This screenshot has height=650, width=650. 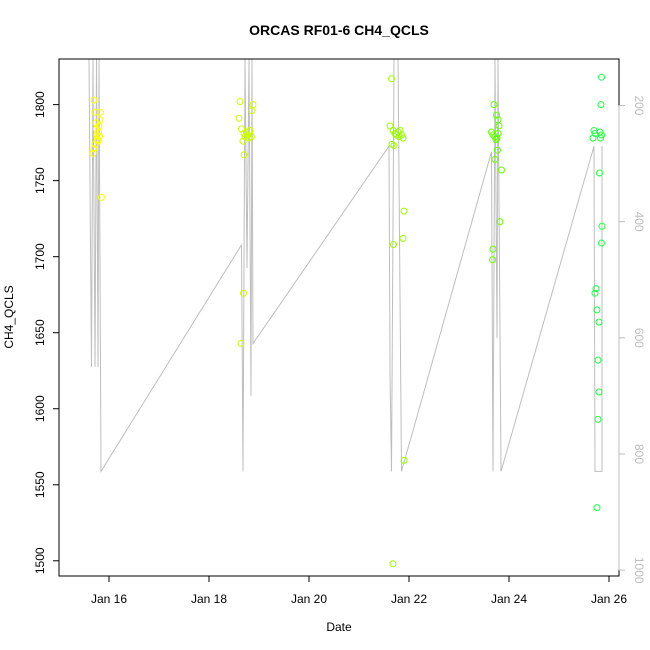 I want to click on y-tick-label: 1550, so click(x=40, y=484).